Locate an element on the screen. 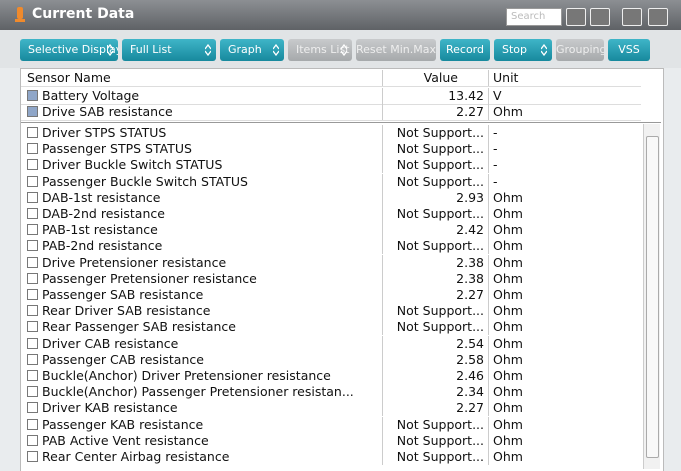 This screenshot has width=681, height=471. column-header: Value is located at coordinates (436, 78).